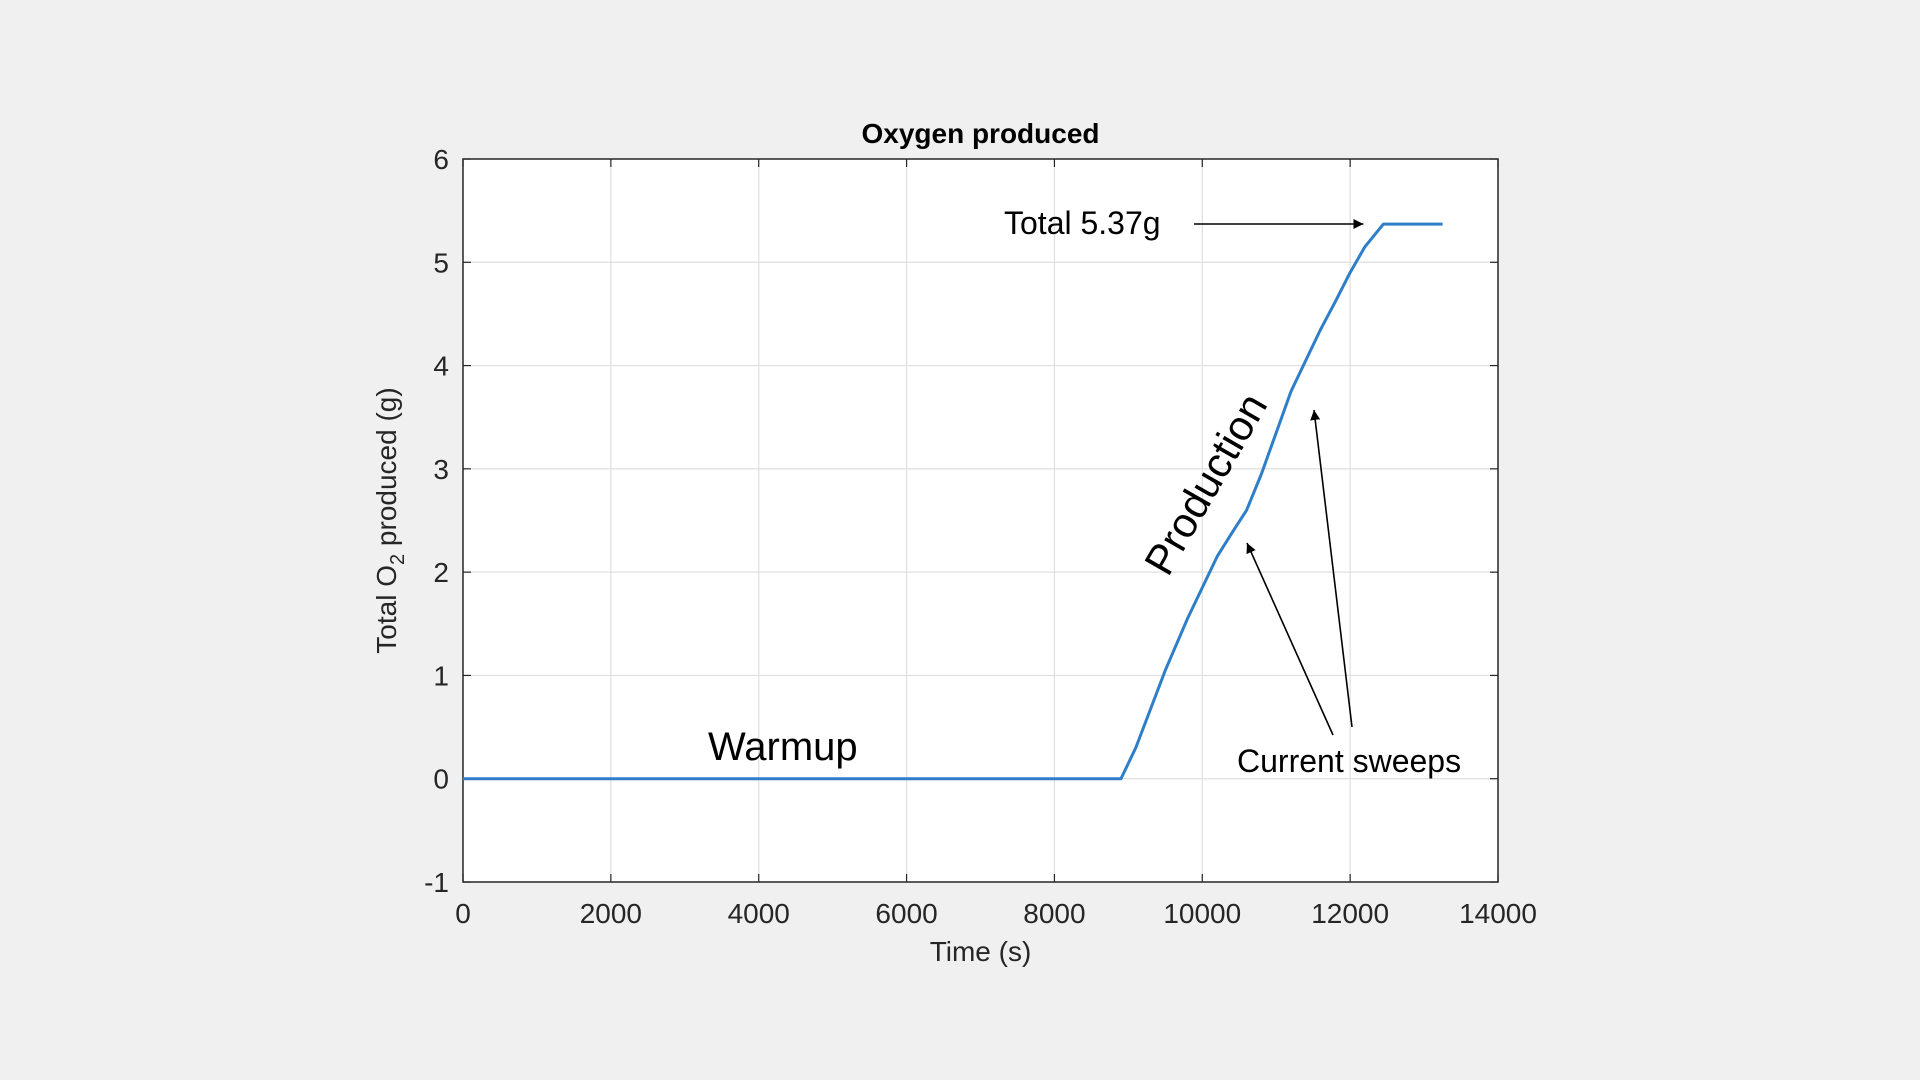  I want to click on x-tick-label: 4000, so click(759, 913).